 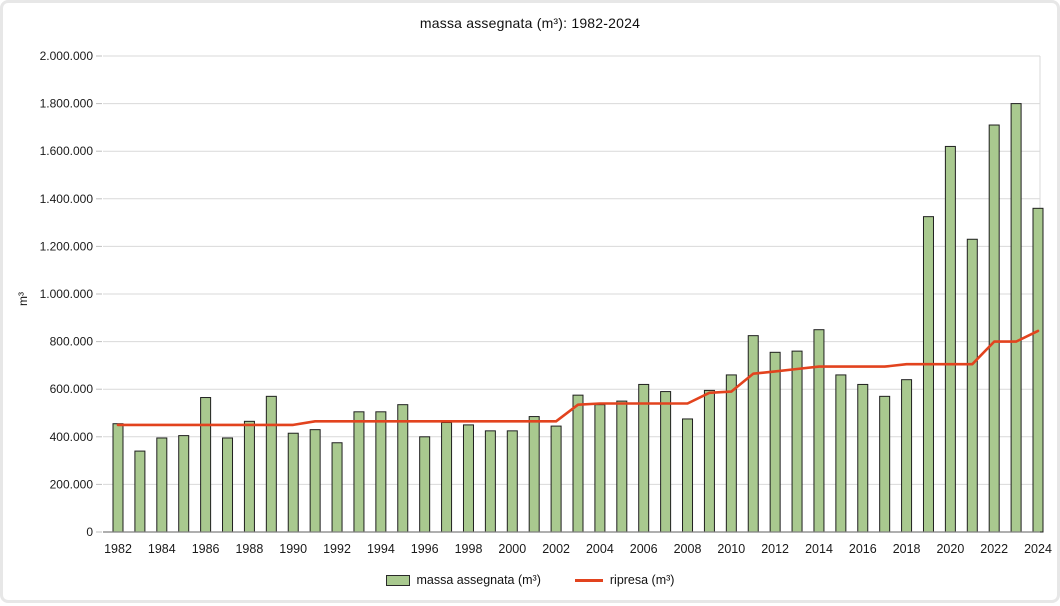 What do you see at coordinates (950, 339) in the screenshot?
I see `bar-2020` at bounding box center [950, 339].